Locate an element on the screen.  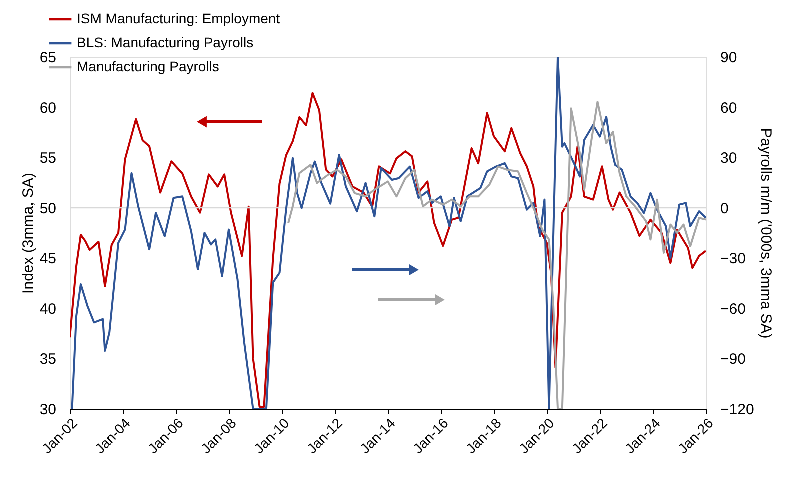
legend-label: ISM Manufacturing: Employment is located at coordinates (178, 18).